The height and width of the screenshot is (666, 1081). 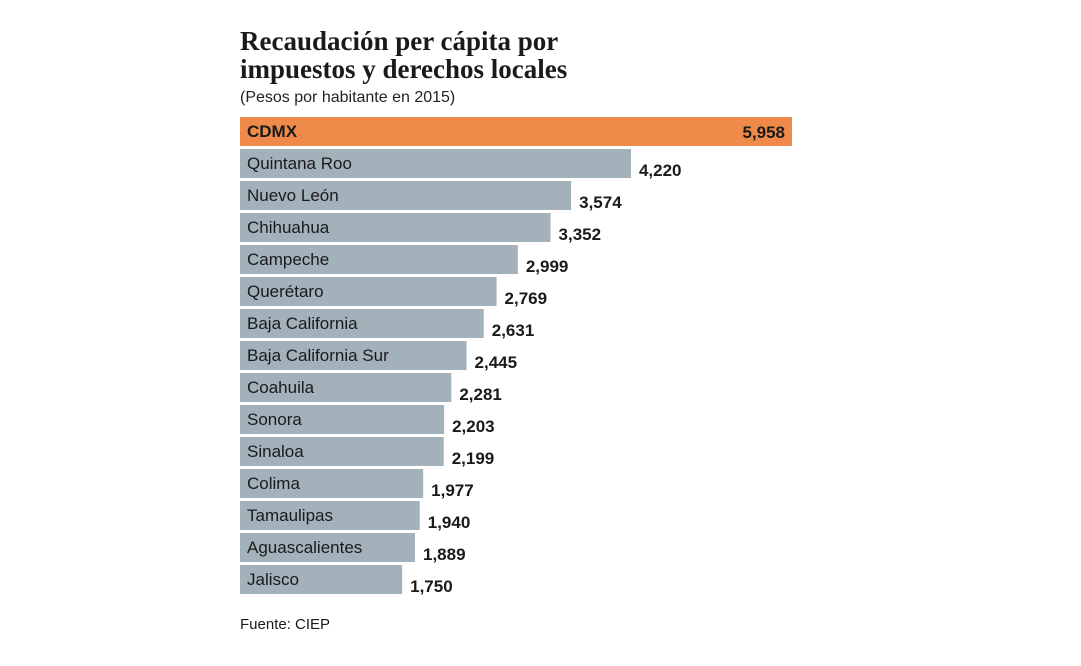 What do you see at coordinates (275, 451) in the screenshot?
I see `category-label: Sinaloa` at bounding box center [275, 451].